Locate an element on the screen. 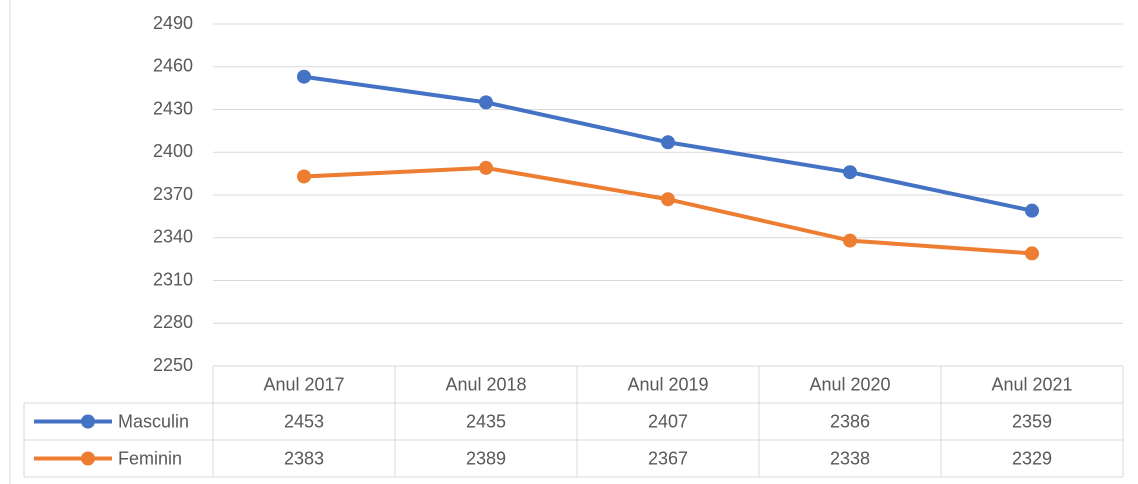 This screenshot has height=484, width=1138. y-tick-label: 2310 is located at coordinates (173, 279).